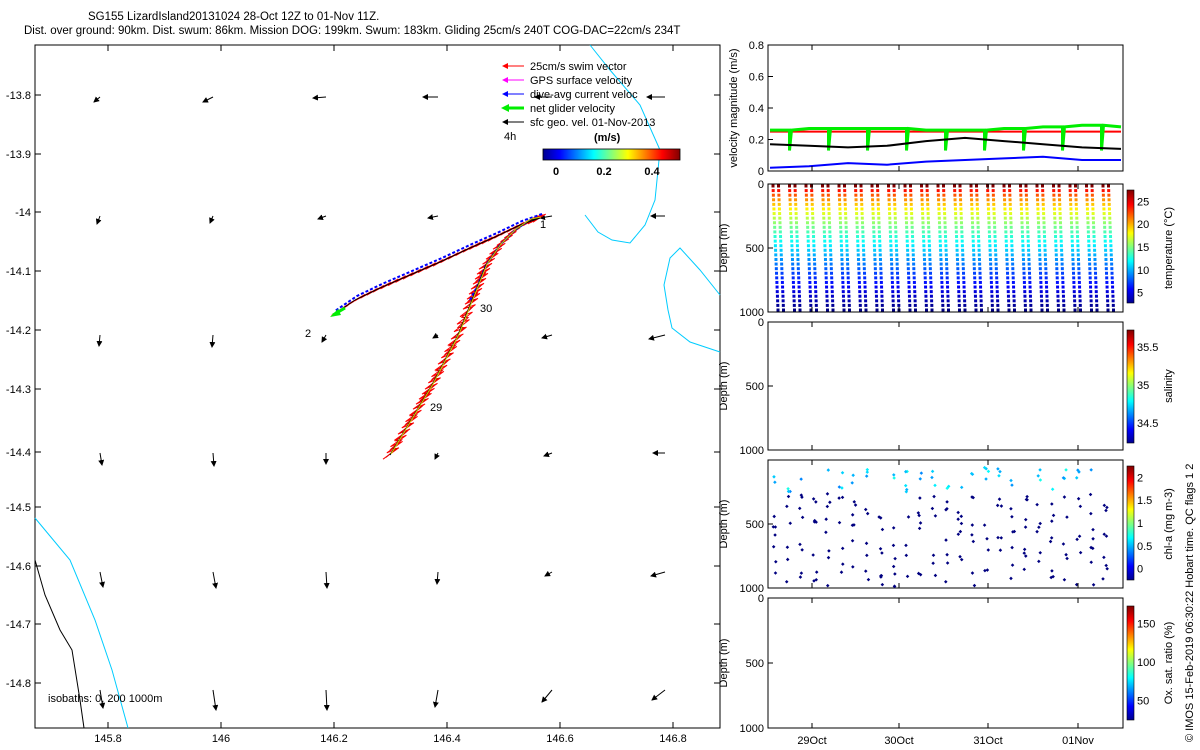  What do you see at coordinates (334, 739) in the screenshot?
I see `map-xtick-label: 146.2` at bounding box center [334, 739].